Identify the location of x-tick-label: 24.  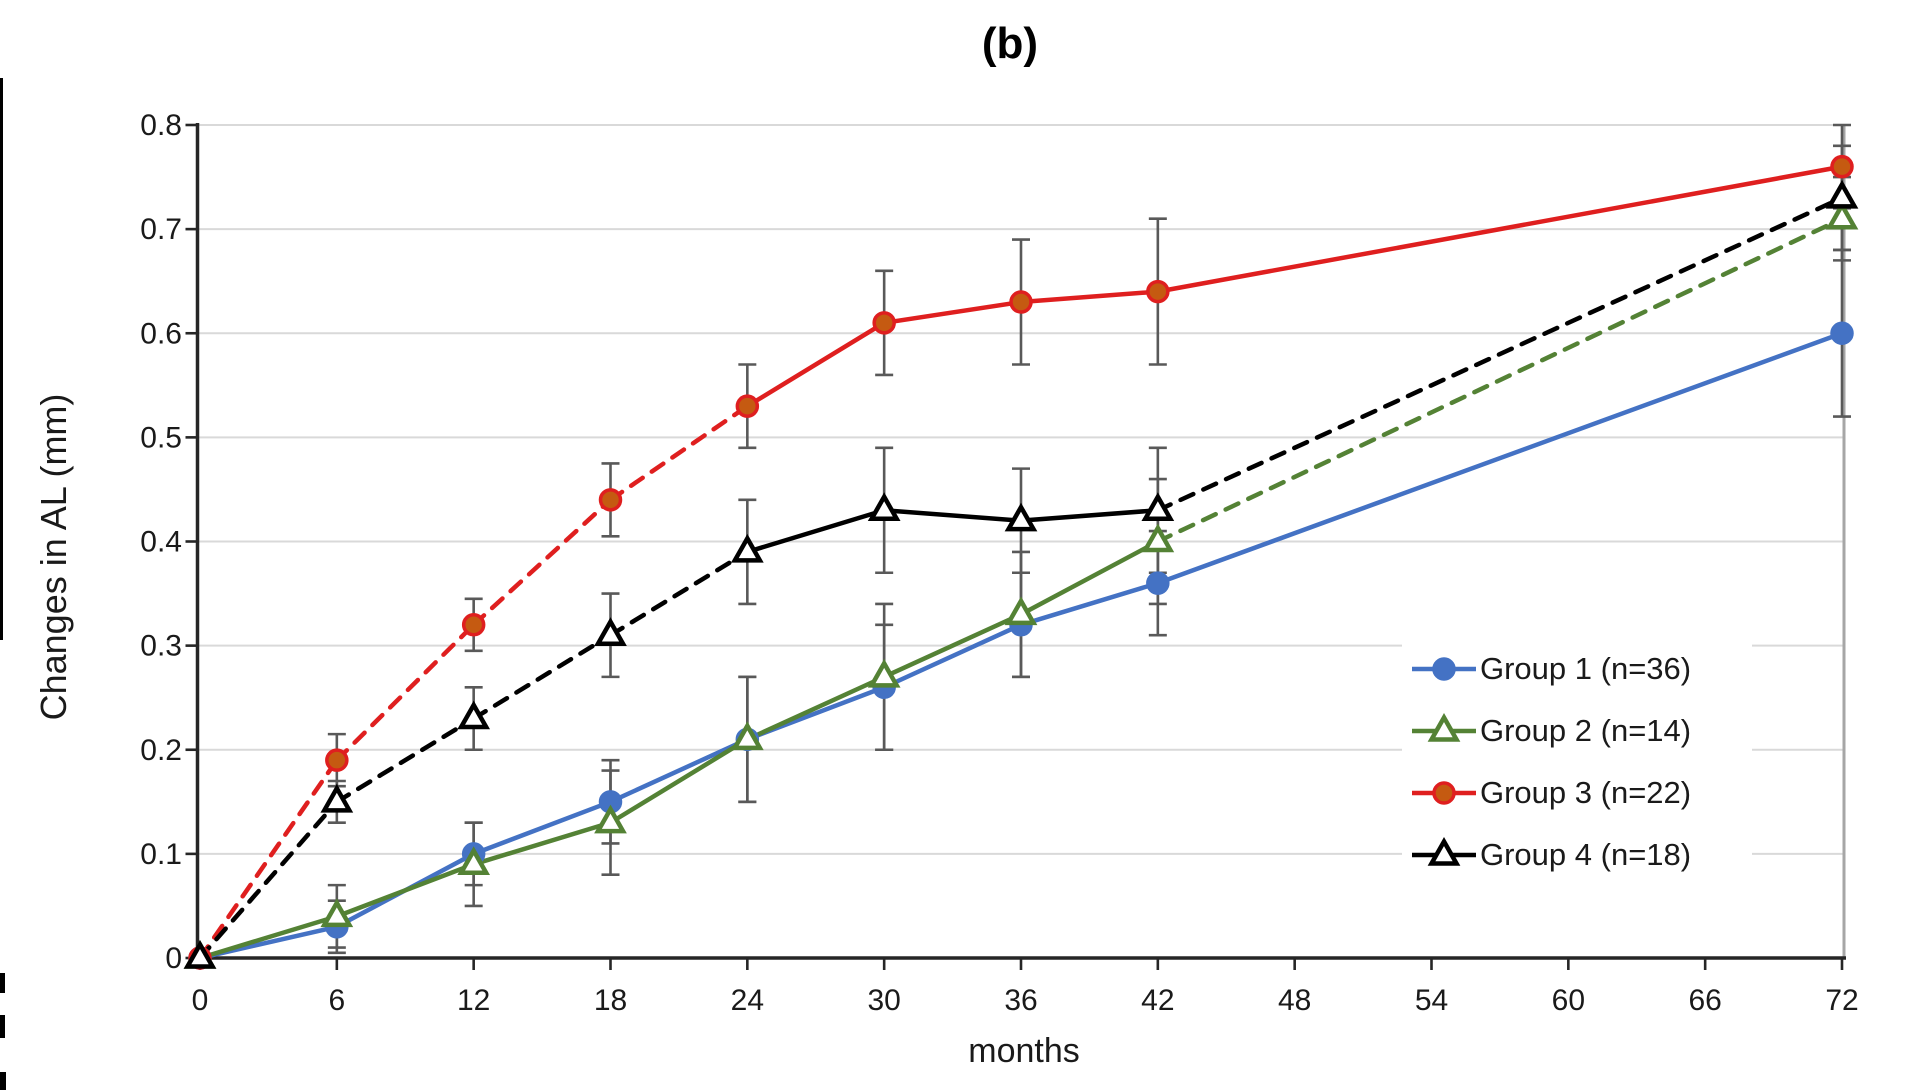
(747, 1000).